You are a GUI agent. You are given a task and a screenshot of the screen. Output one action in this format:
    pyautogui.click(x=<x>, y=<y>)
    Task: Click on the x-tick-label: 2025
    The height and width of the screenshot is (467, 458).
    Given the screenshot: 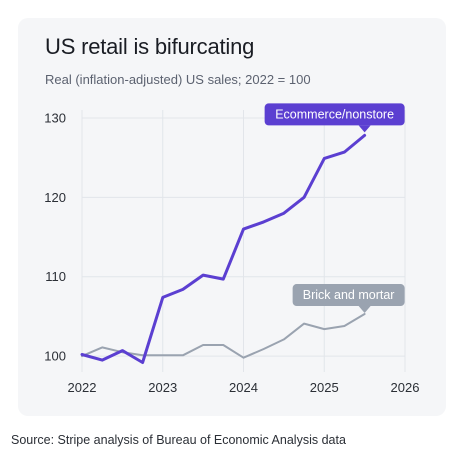 What is the action you would take?
    pyautogui.click(x=324, y=387)
    